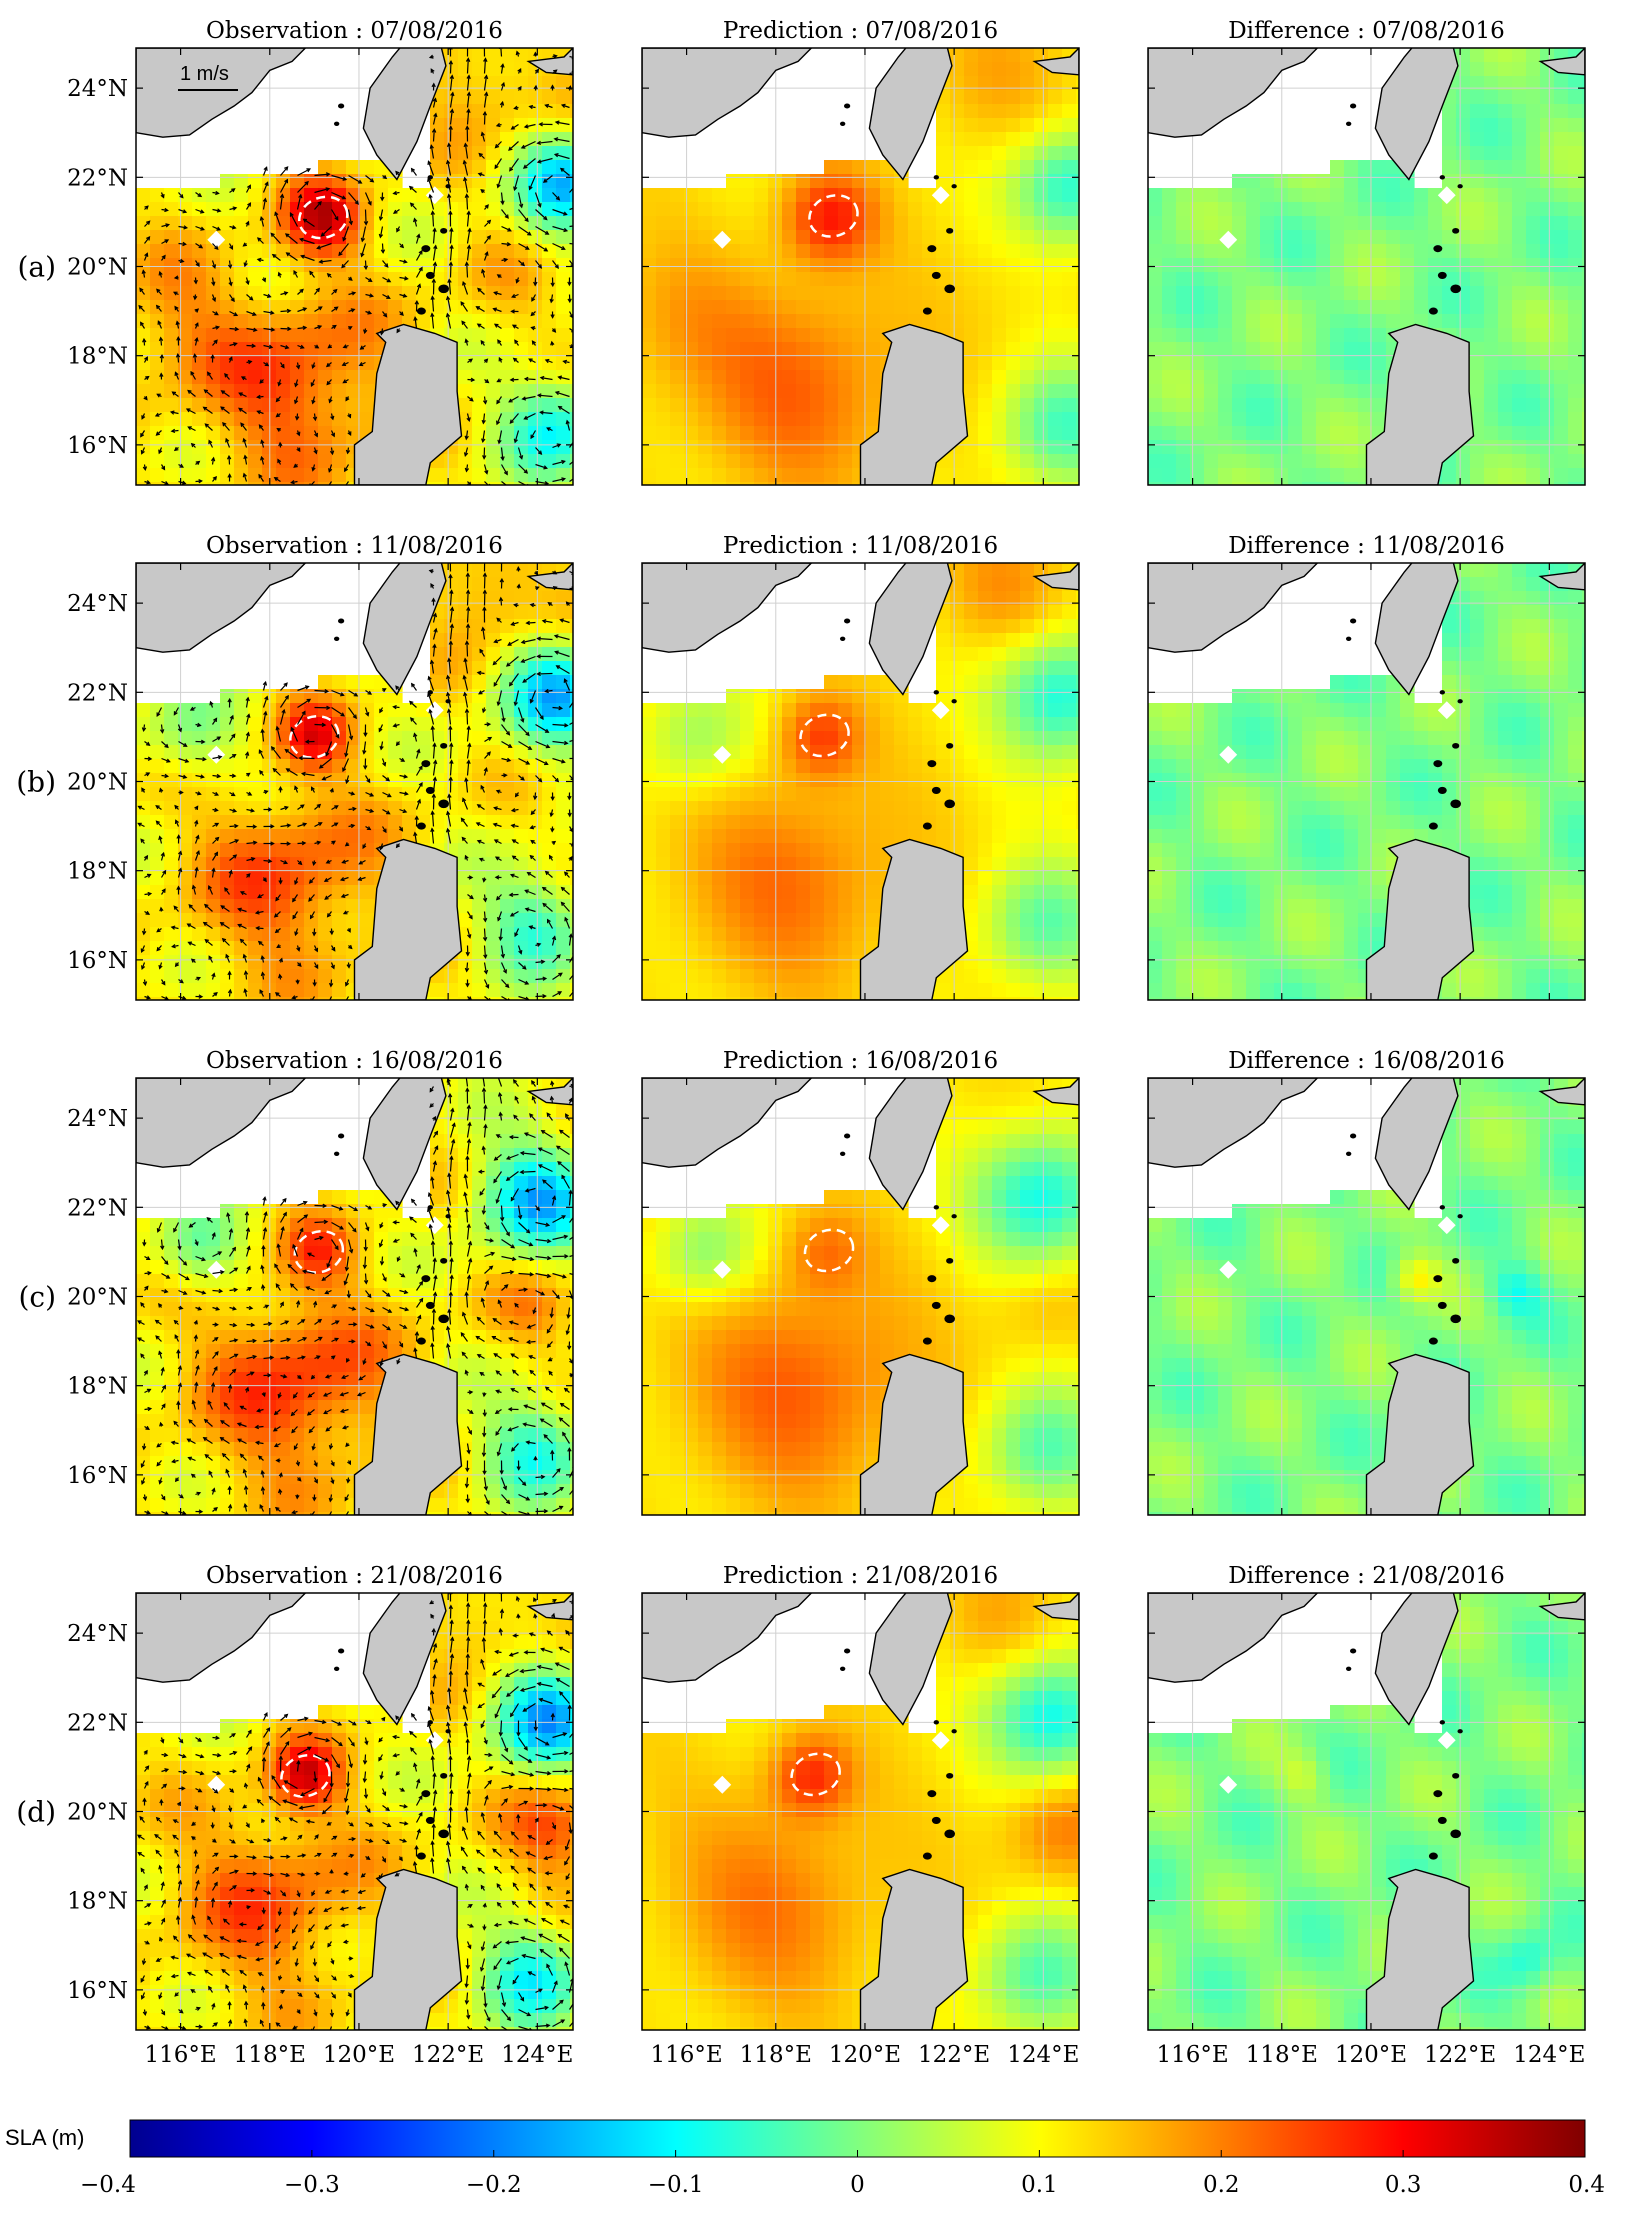 The height and width of the screenshot is (2222, 1633). I want to click on panel-title: Difference : 16/08/2016, so click(1366, 1061).